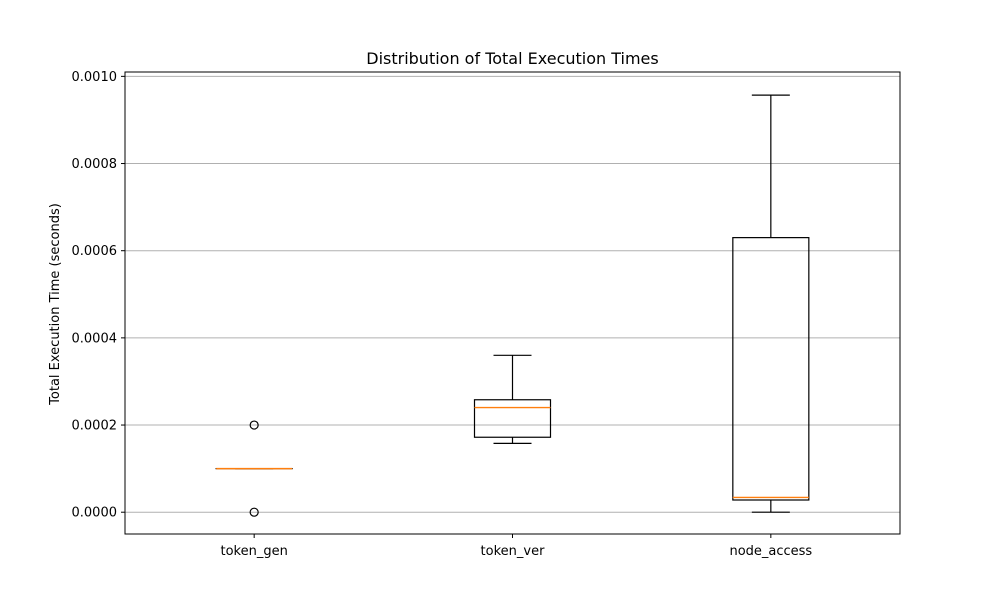  I want to click on y-tick-label: 0.0000, so click(95, 513).